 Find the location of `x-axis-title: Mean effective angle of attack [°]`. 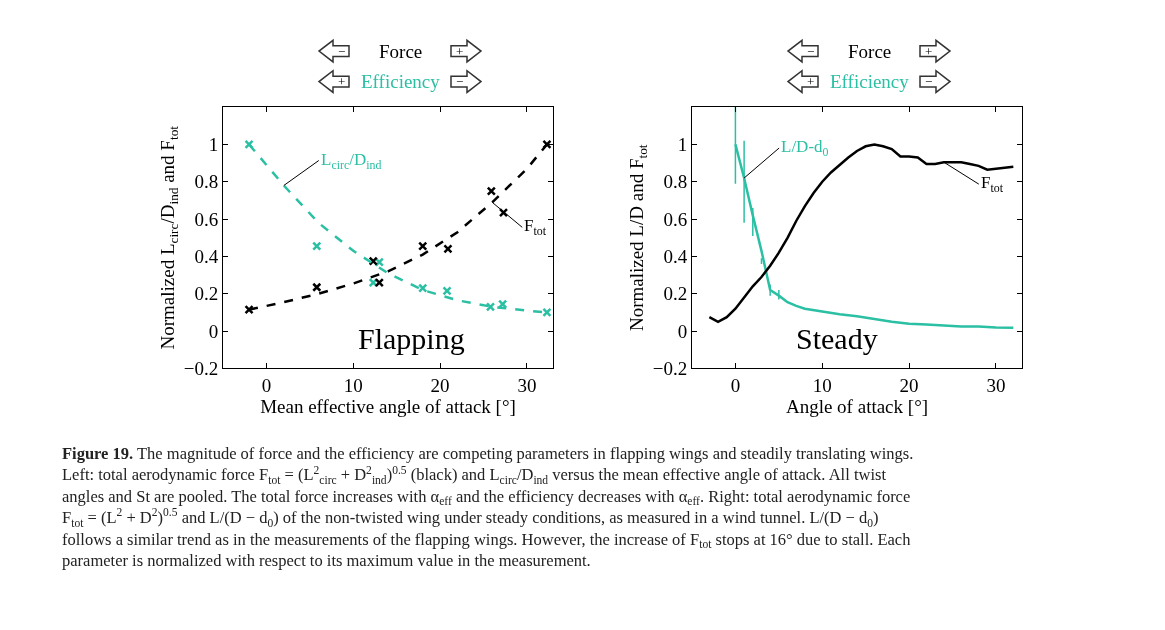

x-axis-title: Mean effective angle of attack [°] is located at coordinates (388, 407).